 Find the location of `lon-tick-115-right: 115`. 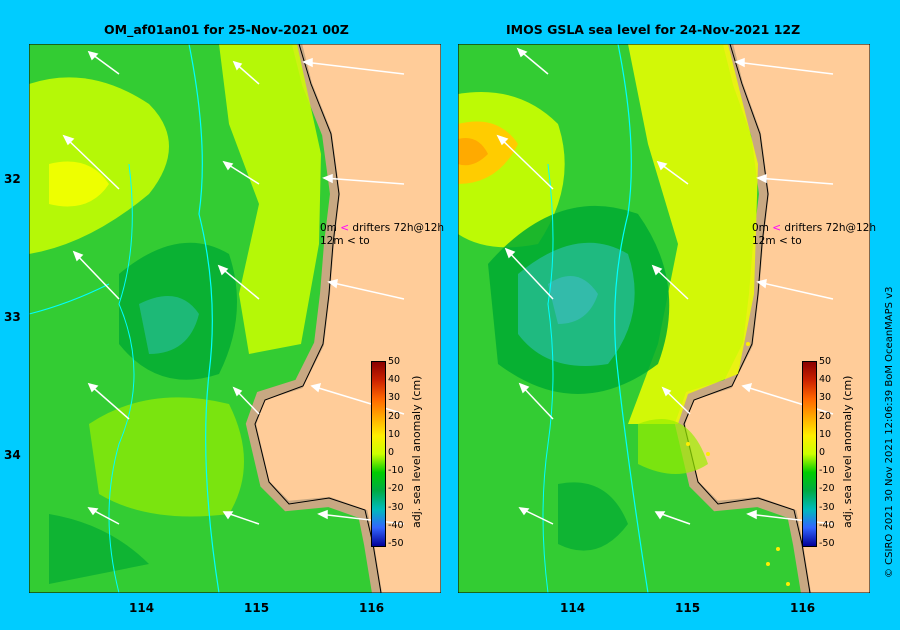

lon-tick-115-right: 115 is located at coordinates (688, 608).